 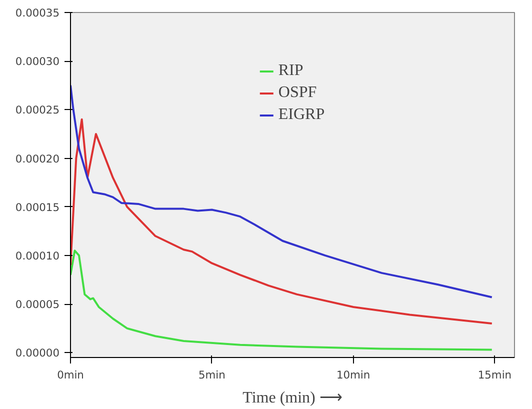 I want to click on x-tick-label: 15min, so click(x=495, y=375).